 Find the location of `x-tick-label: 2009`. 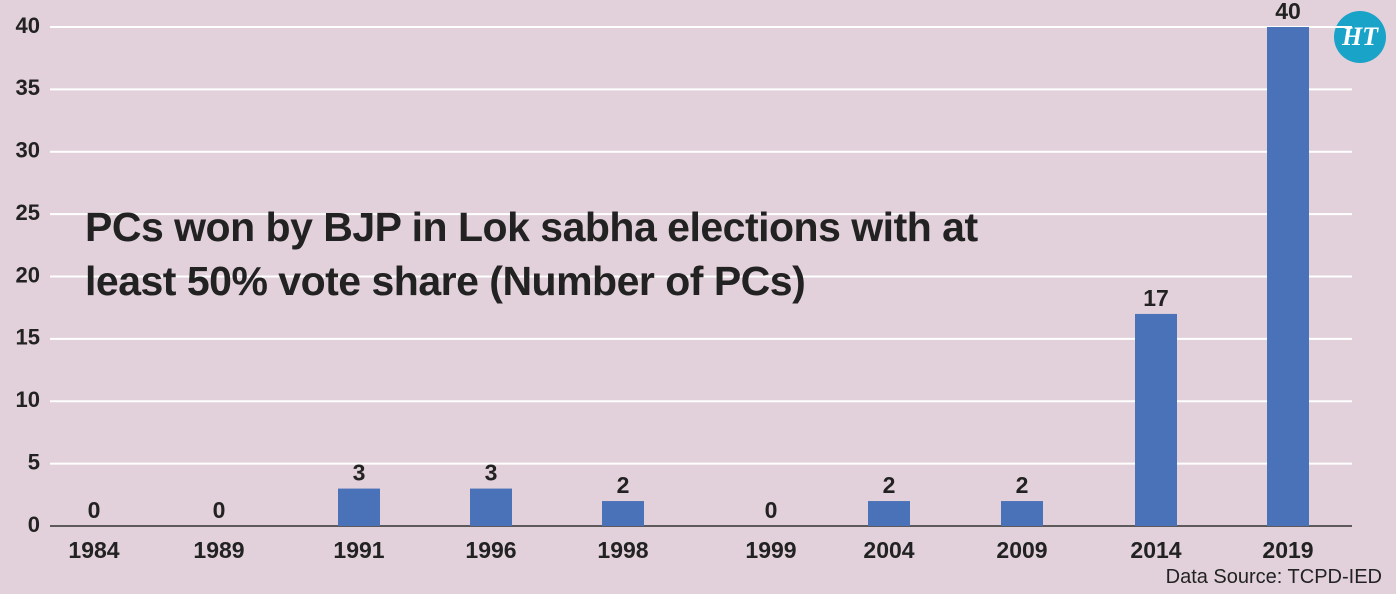

x-tick-label: 2009 is located at coordinates (1021, 550).